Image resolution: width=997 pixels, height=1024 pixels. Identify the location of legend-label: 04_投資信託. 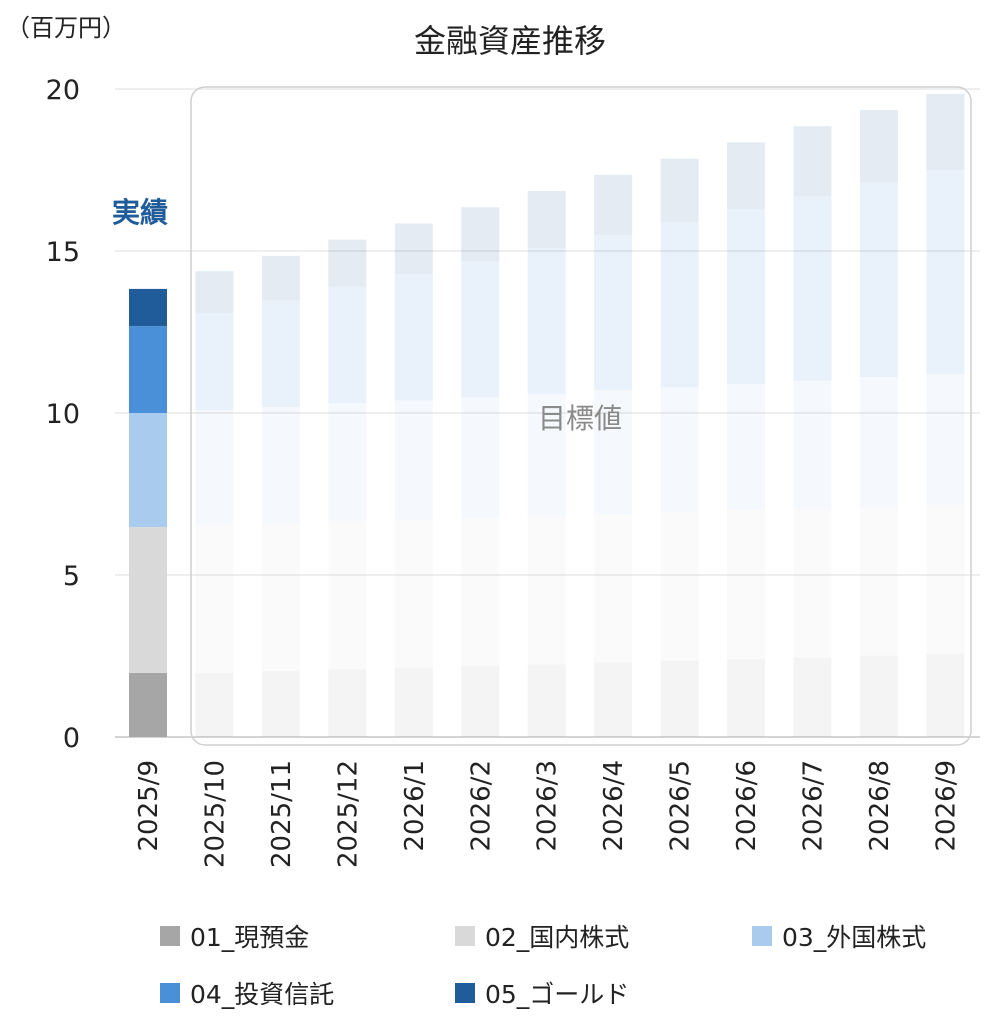
(262, 994).